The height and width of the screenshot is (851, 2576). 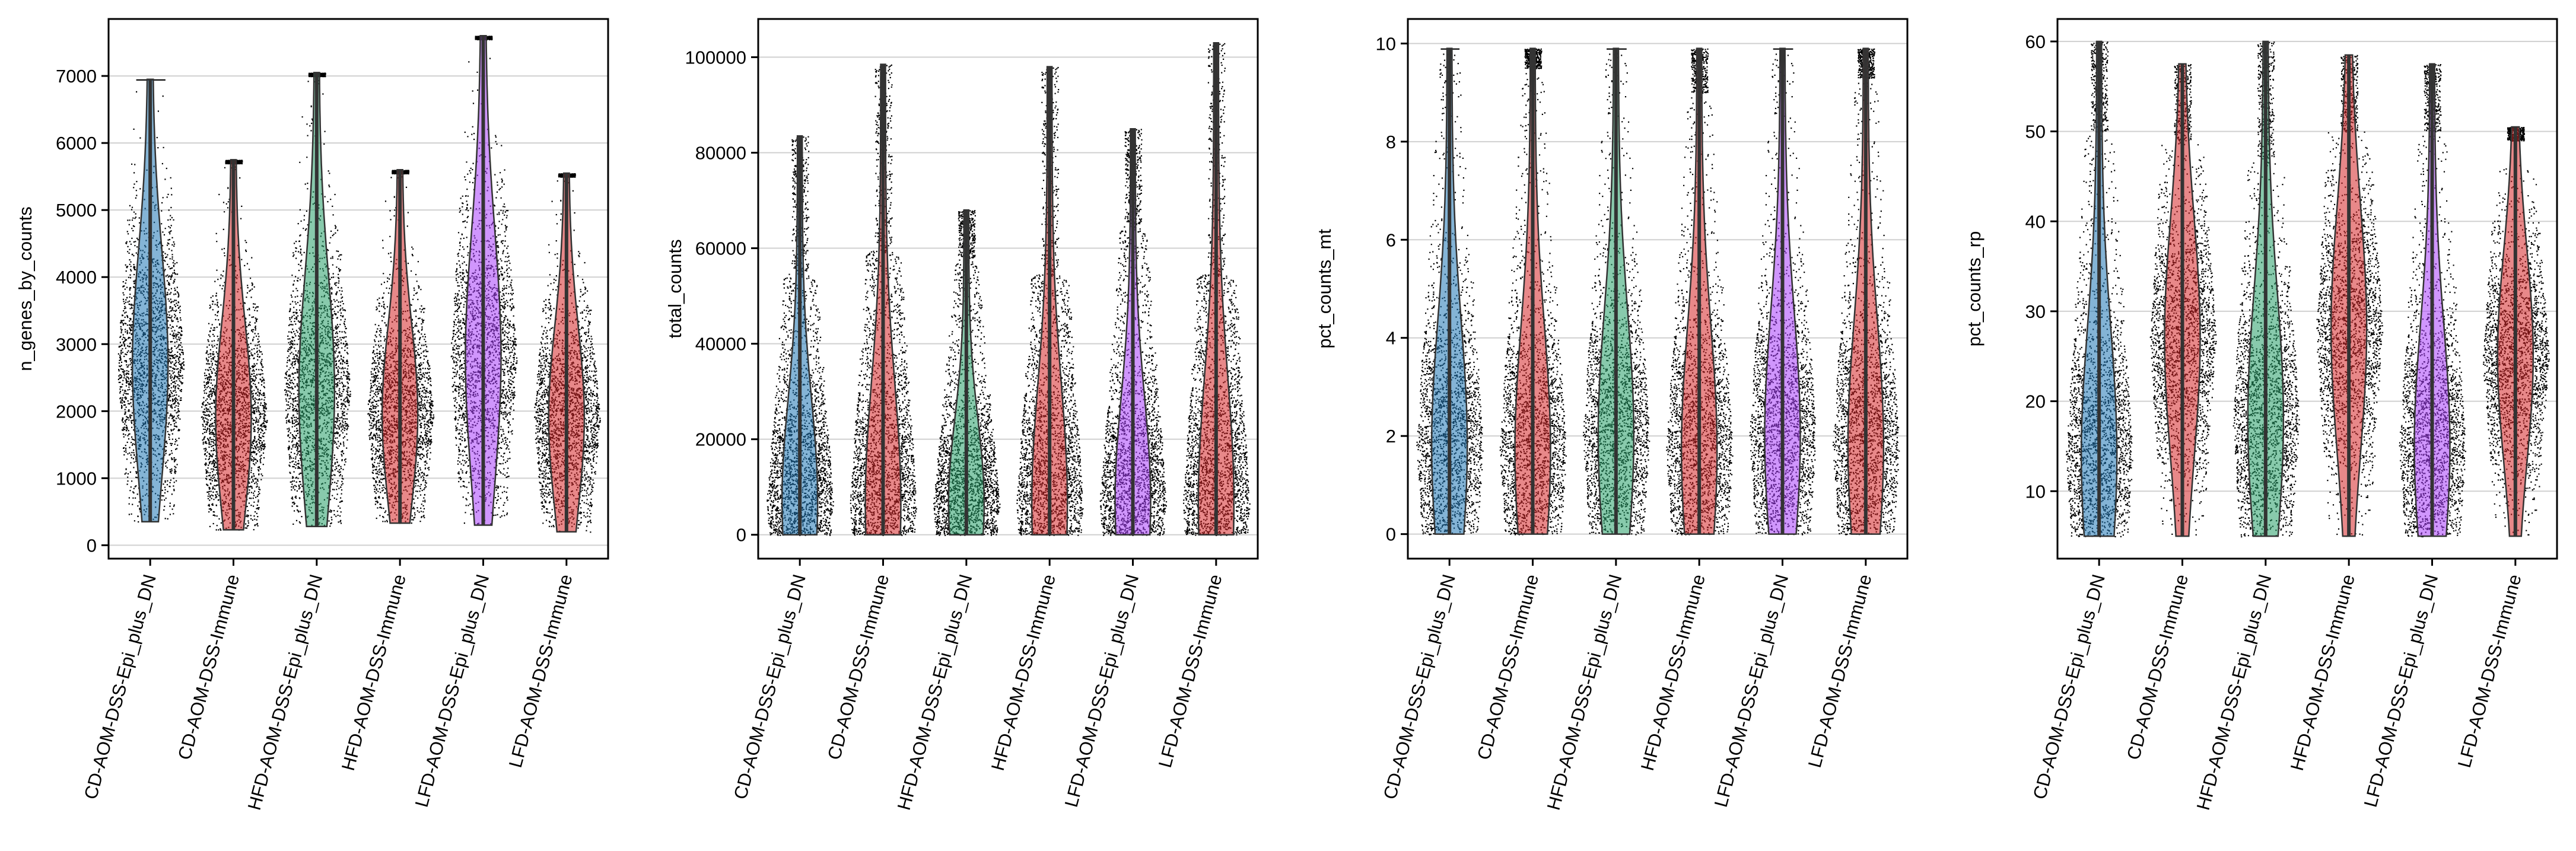 I want to click on y-tick-label: 5000, so click(x=76, y=210).